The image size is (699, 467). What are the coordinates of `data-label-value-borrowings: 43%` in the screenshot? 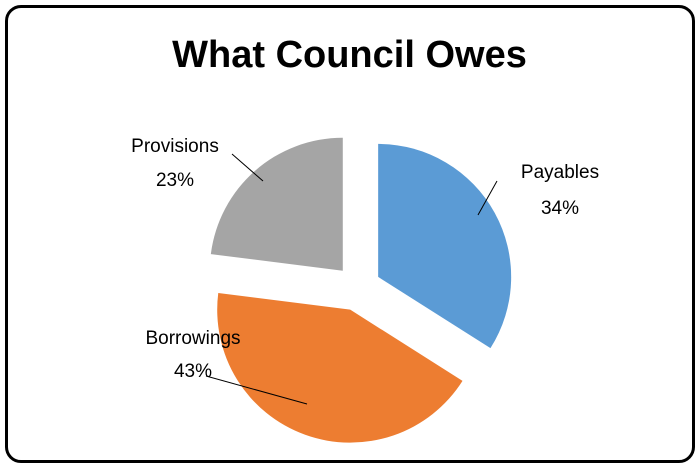 It's located at (193, 371).